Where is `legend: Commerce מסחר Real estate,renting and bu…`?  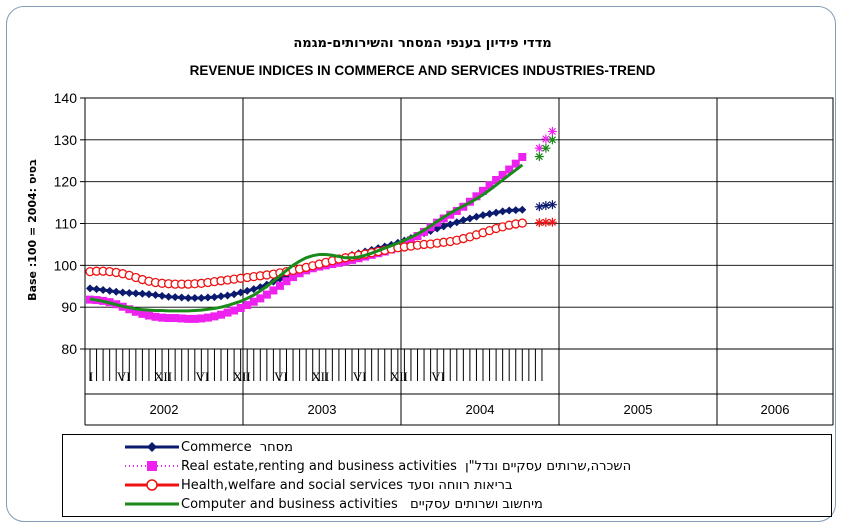 legend: Commerce מסחר Real estate,renting and bu… is located at coordinates (447, 475).